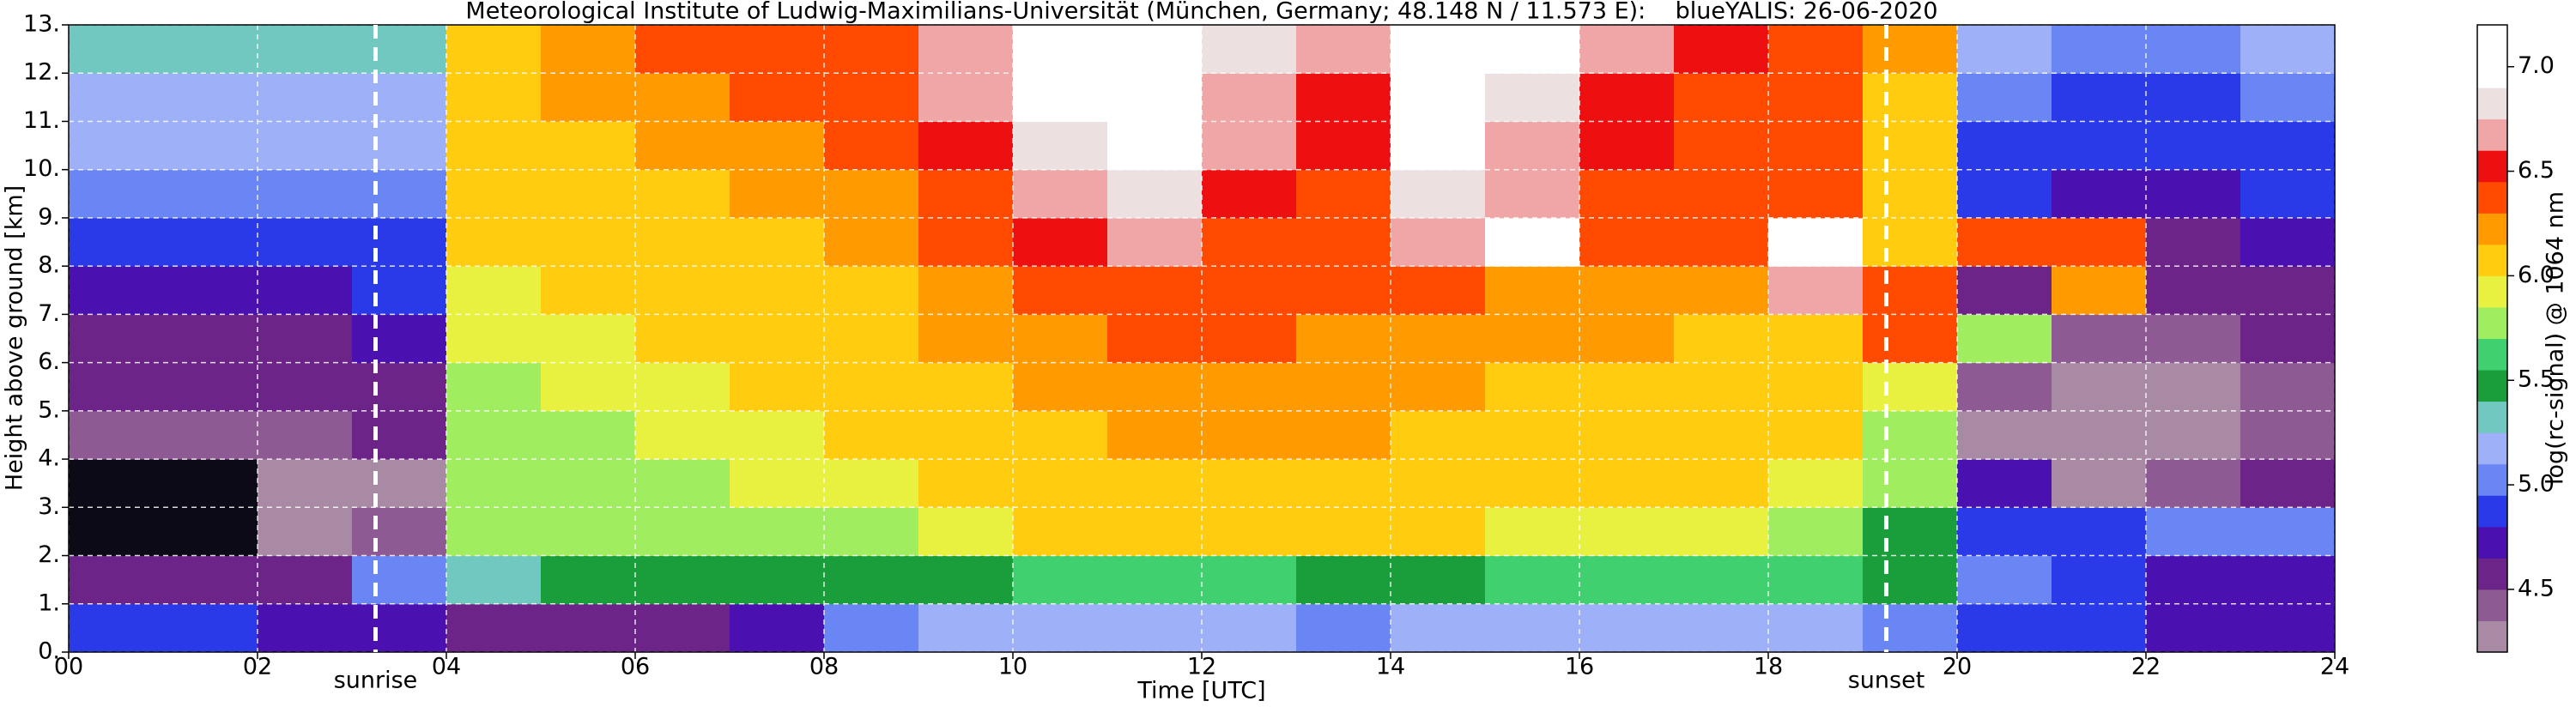 The width and height of the screenshot is (2576, 707). I want to click on y-tick-label: 11., so click(41, 120).